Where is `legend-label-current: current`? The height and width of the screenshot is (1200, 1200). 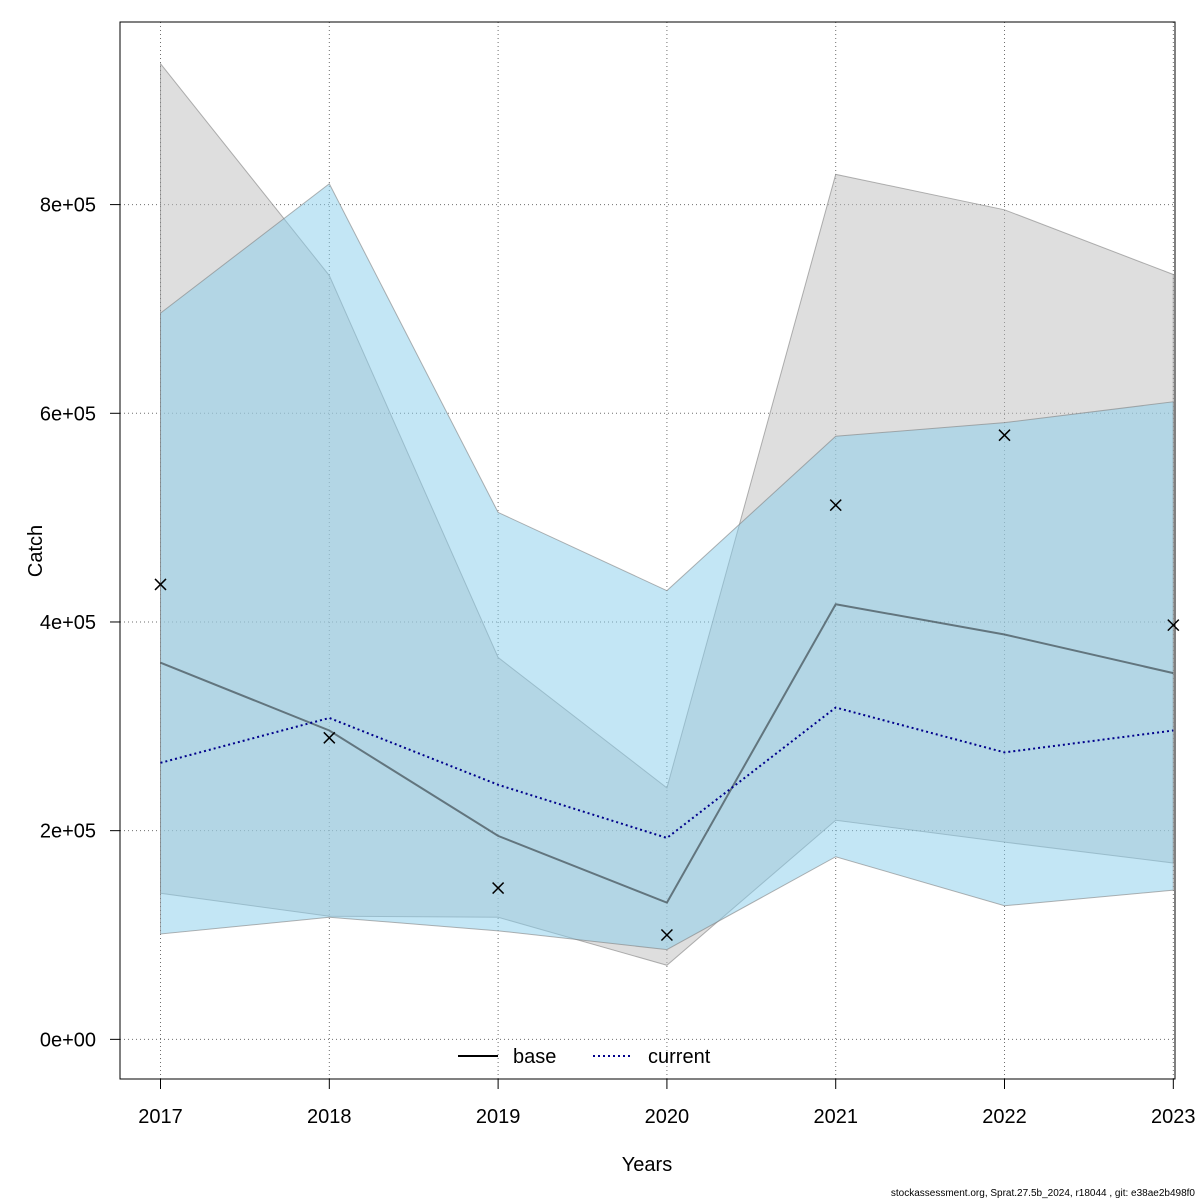 legend-label-current: current is located at coordinates (679, 1057).